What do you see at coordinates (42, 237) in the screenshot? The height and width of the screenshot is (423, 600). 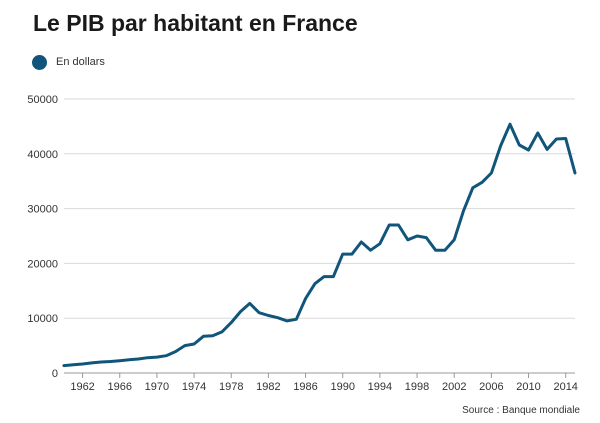 I see `y-tick-labels: 0 10000 20000 30000 40000 50000` at bounding box center [42, 237].